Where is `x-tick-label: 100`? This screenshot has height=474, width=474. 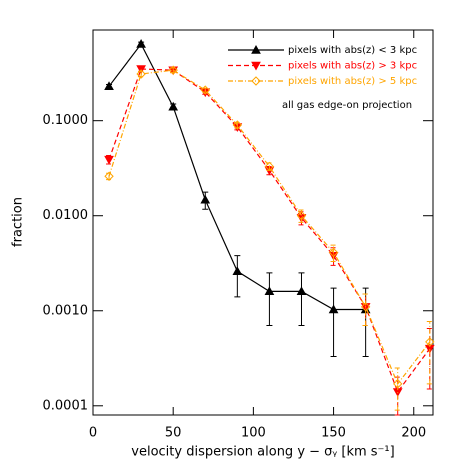
x-tick-label: 100 is located at coordinates (253, 433).